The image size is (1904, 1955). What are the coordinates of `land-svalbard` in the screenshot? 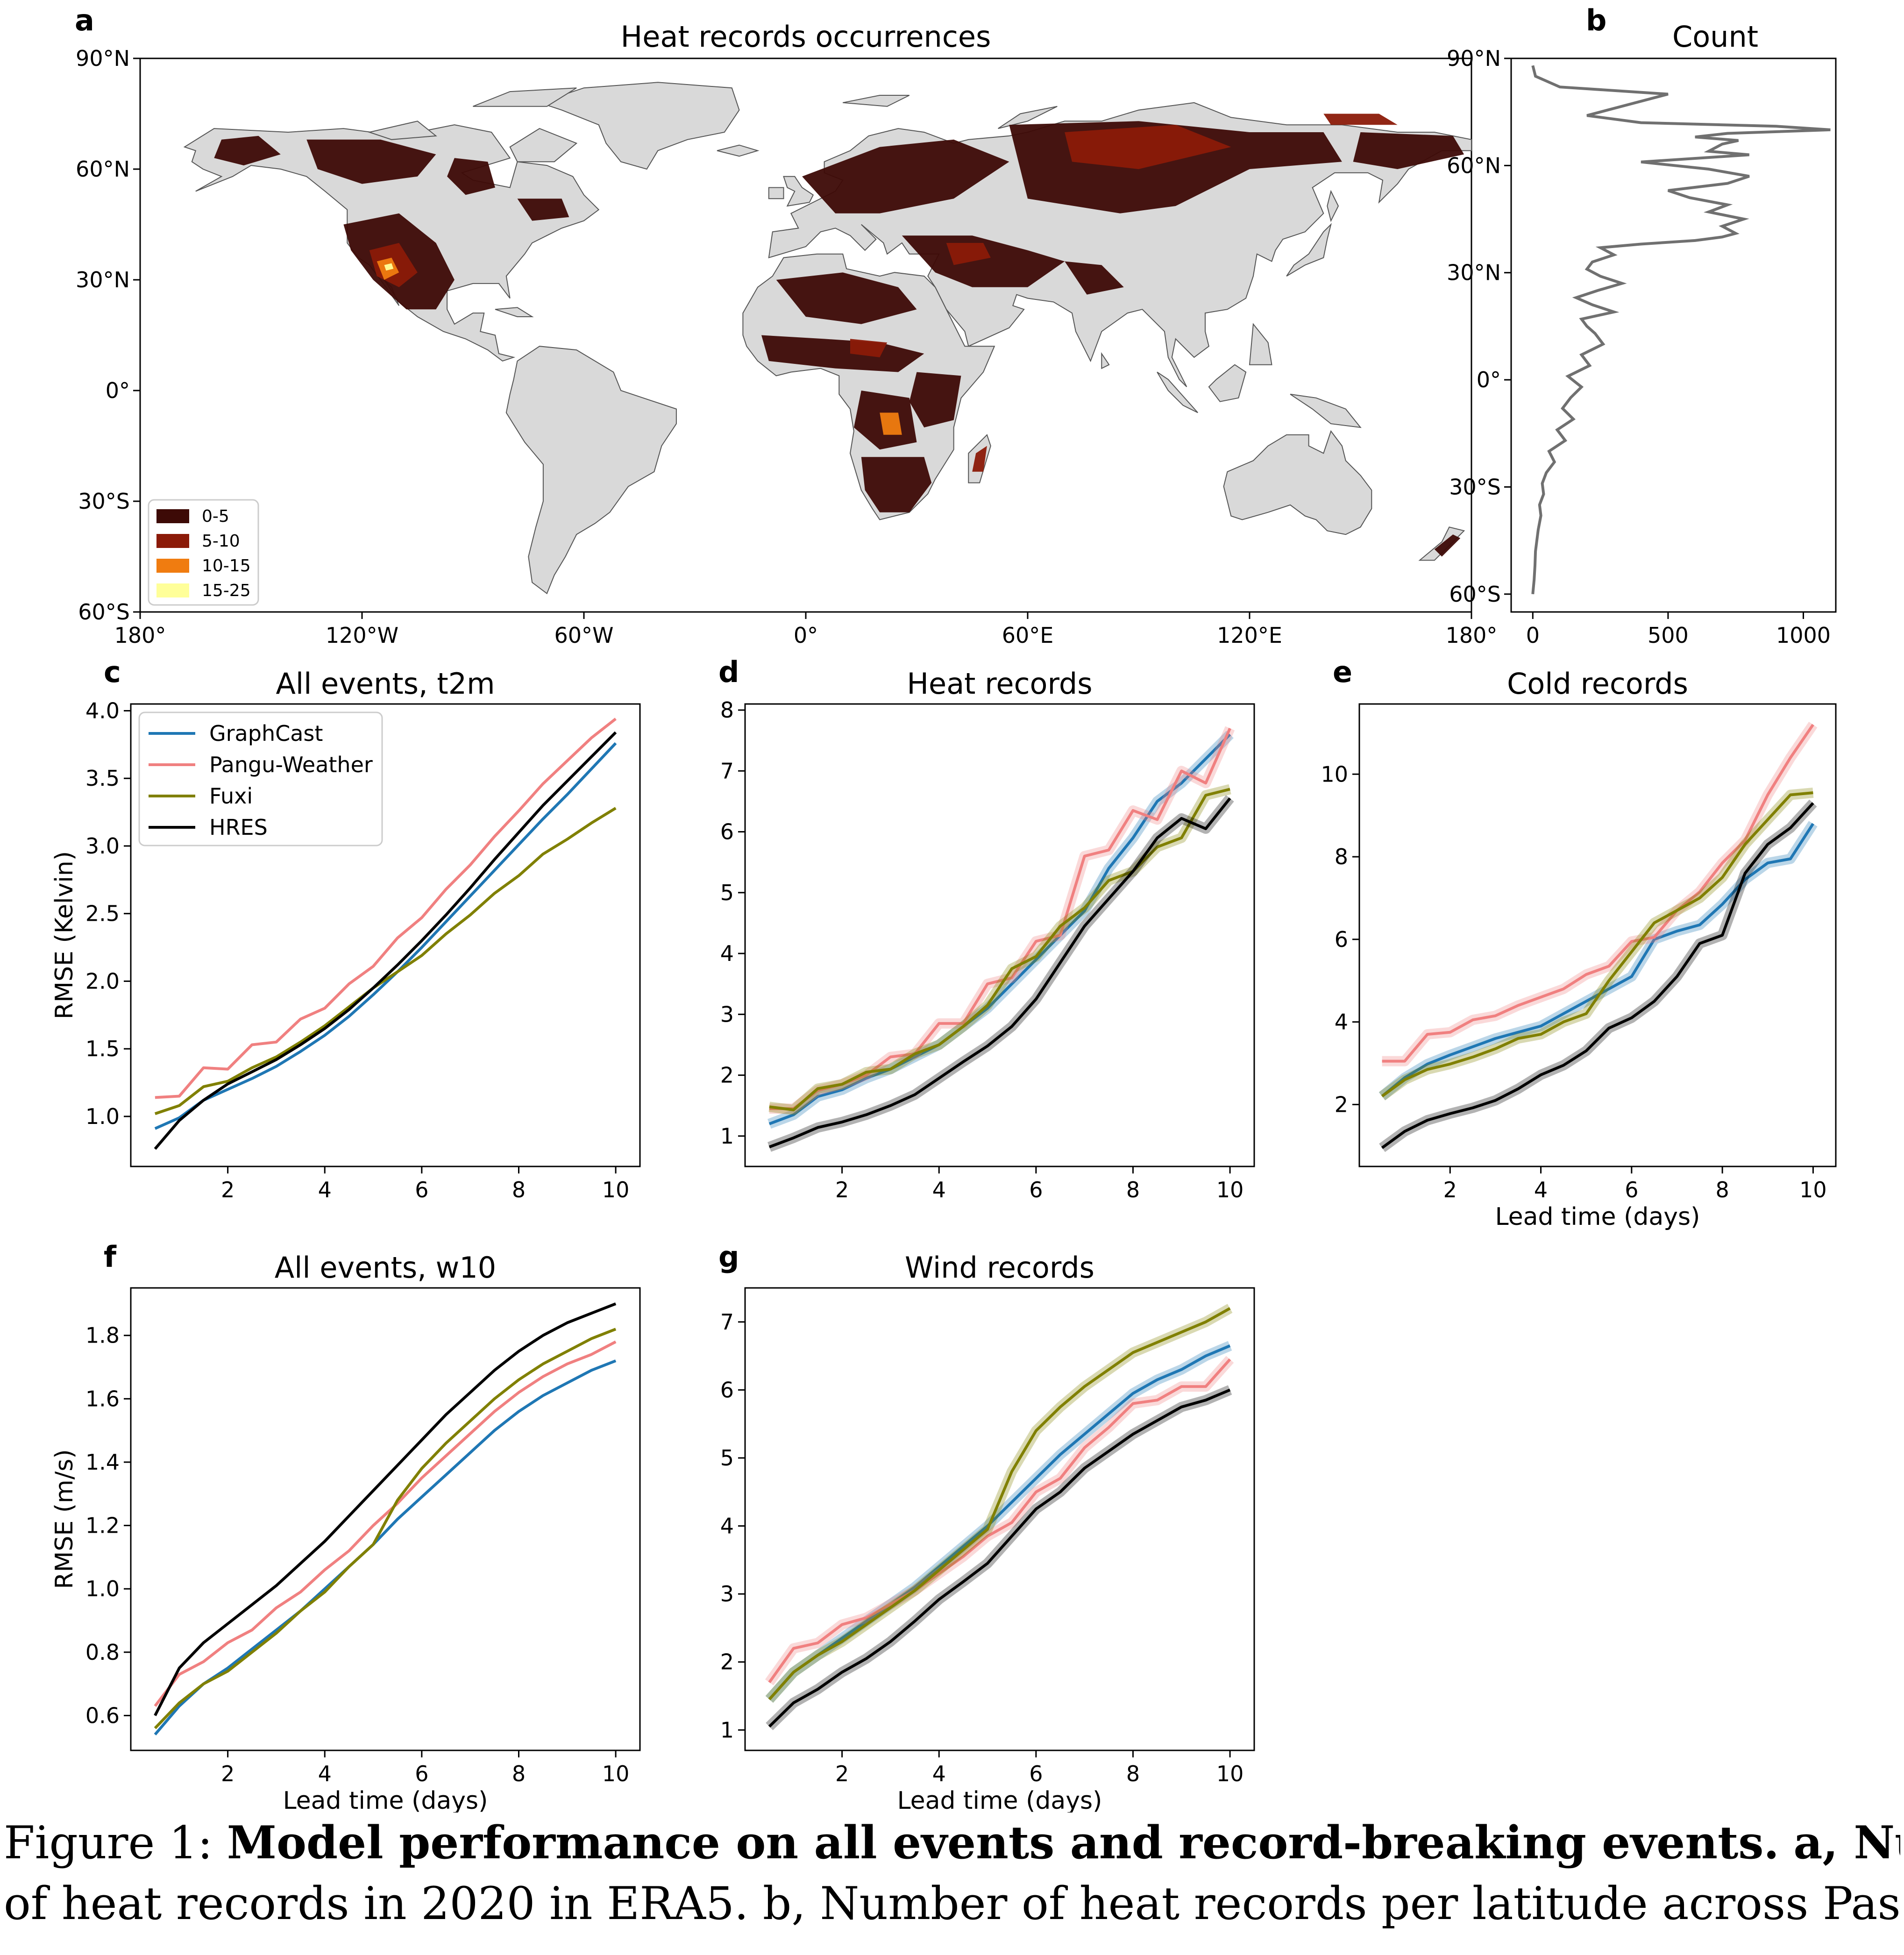 It's located at (876, 101).